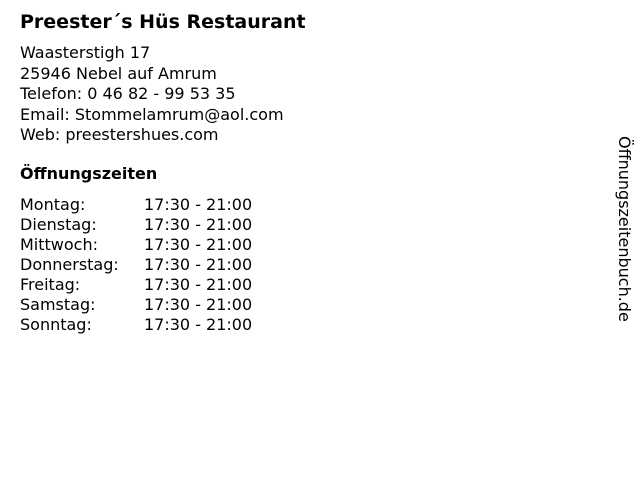 The height and width of the screenshot is (480, 640). I want to click on day: Montag:, so click(53, 204).